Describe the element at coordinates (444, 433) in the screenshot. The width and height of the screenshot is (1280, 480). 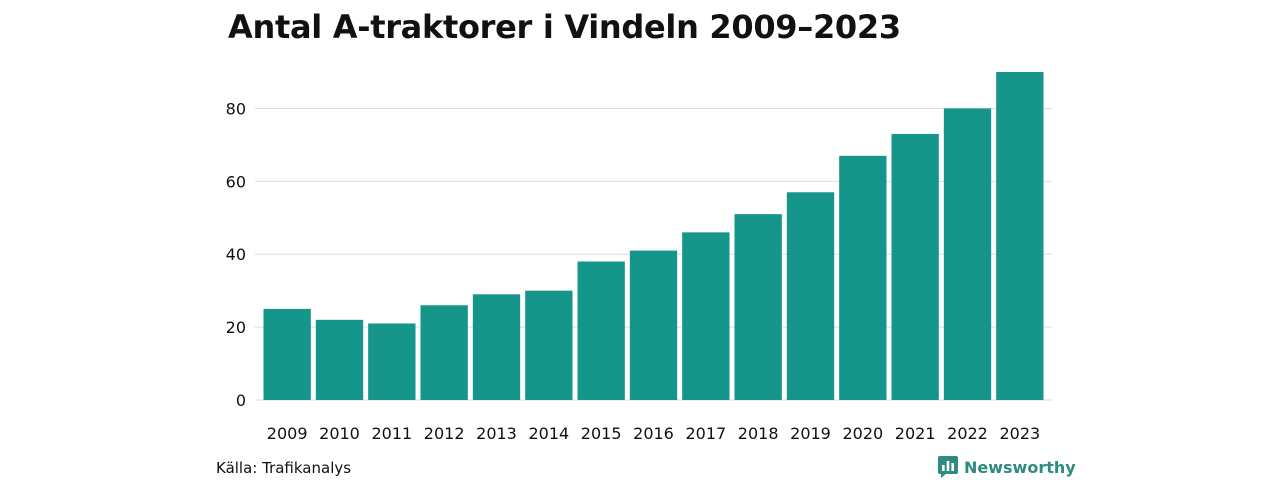
I see `x-tick-label: 2012` at that location.